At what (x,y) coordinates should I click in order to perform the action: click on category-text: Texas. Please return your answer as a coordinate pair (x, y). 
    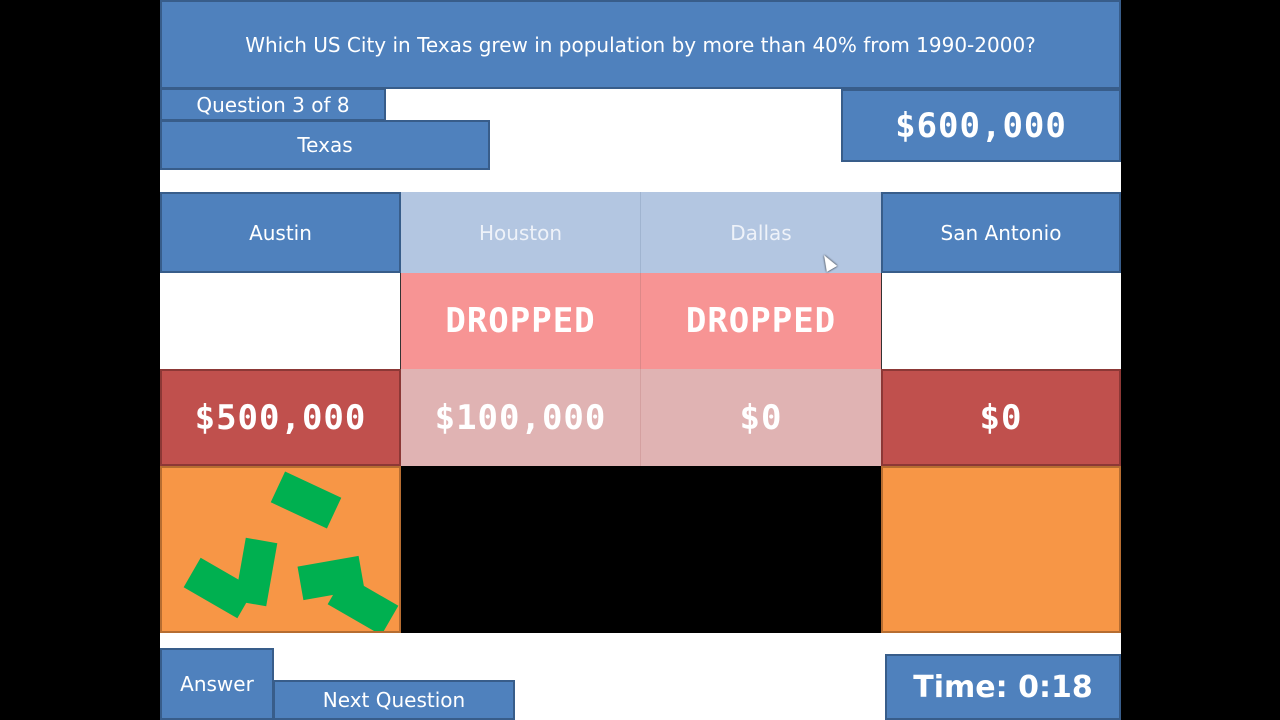
    Looking at the image, I should click on (325, 145).